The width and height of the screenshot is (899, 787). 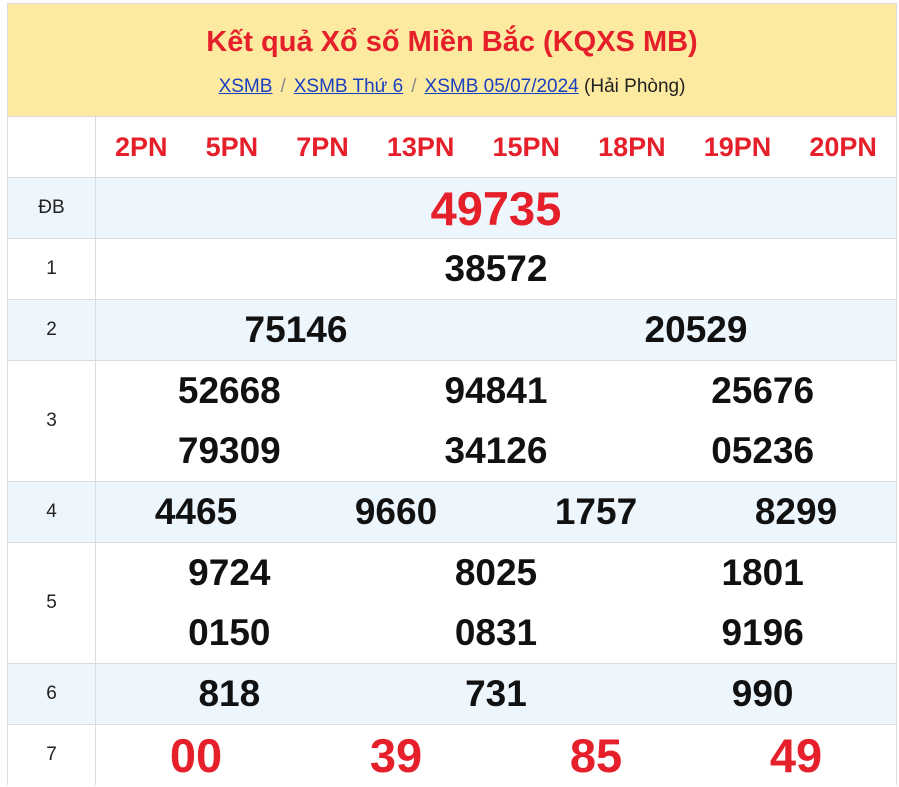 What do you see at coordinates (322, 146) in the screenshot?
I see `ticket-code: 7PN` at bounding box center [322, 146].